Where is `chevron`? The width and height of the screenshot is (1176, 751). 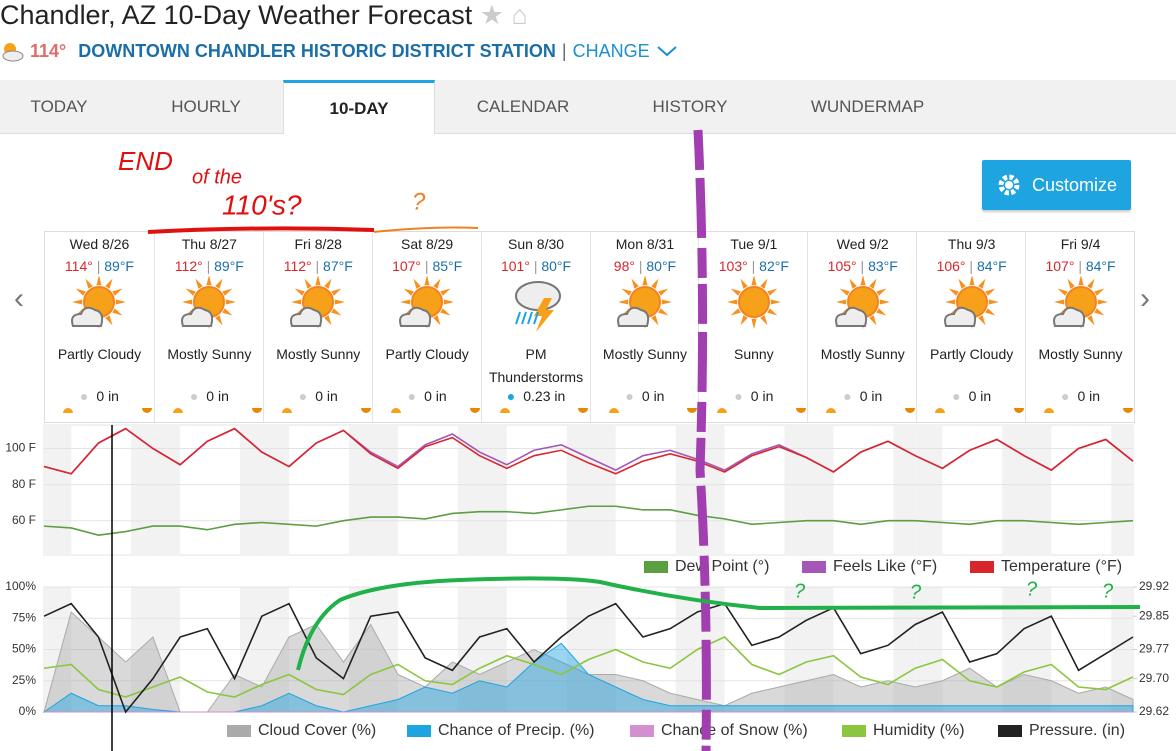 chevron is located at coordinates (667, 51).